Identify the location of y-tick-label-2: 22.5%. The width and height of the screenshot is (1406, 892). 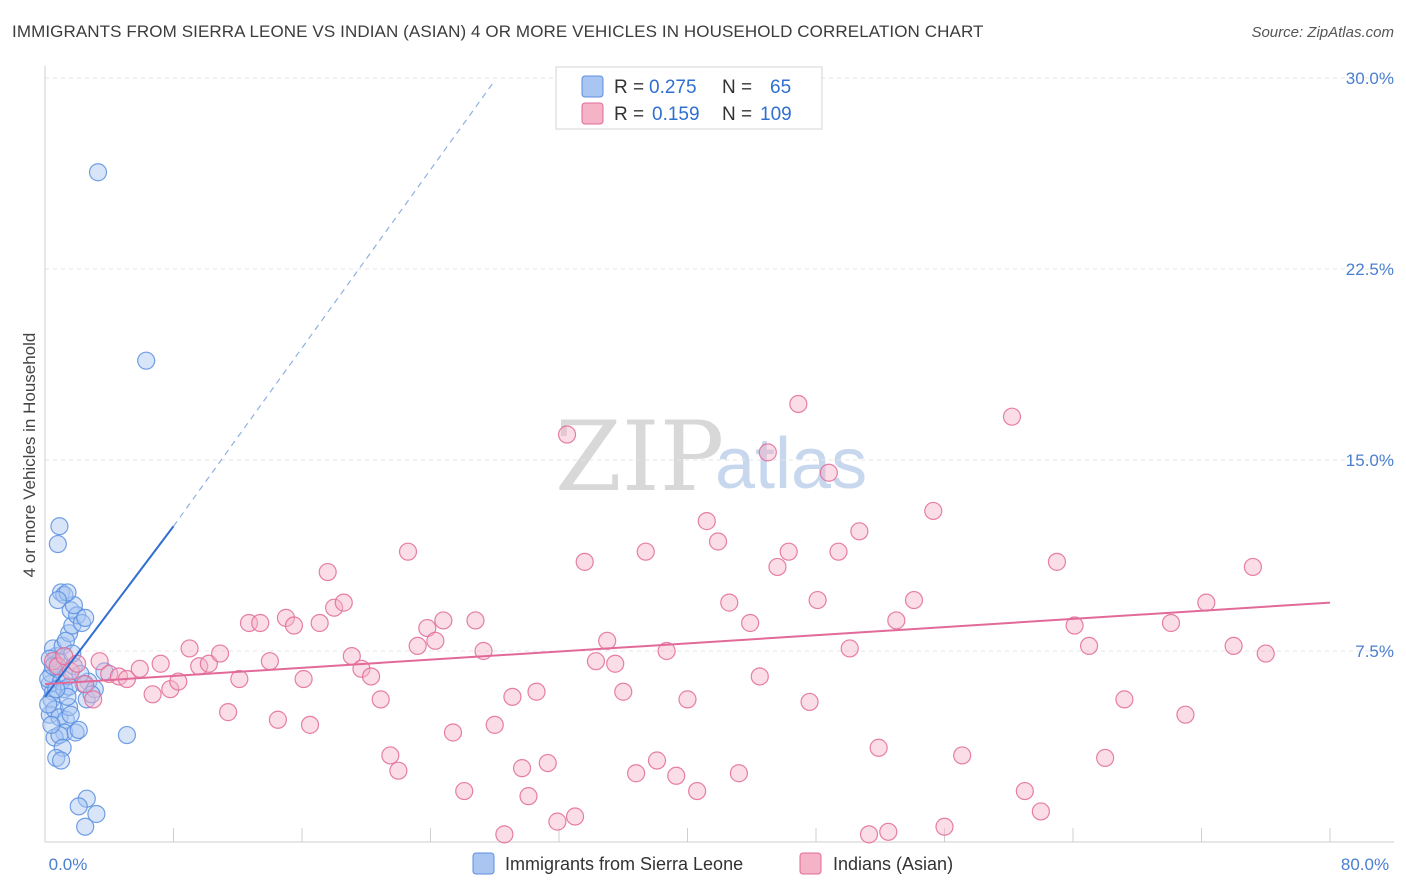
(1370, 269).